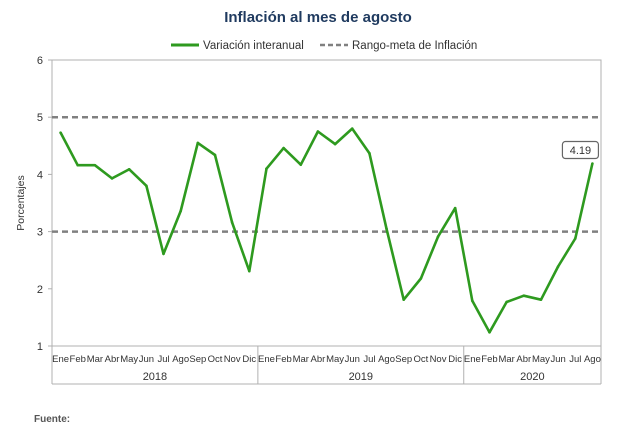 The height and width of the screenshot is (424, 640). What do you see at coordinates (532, 377) in the screenshot?
I see `year-label: 2020` at bounding box center [532, 377].